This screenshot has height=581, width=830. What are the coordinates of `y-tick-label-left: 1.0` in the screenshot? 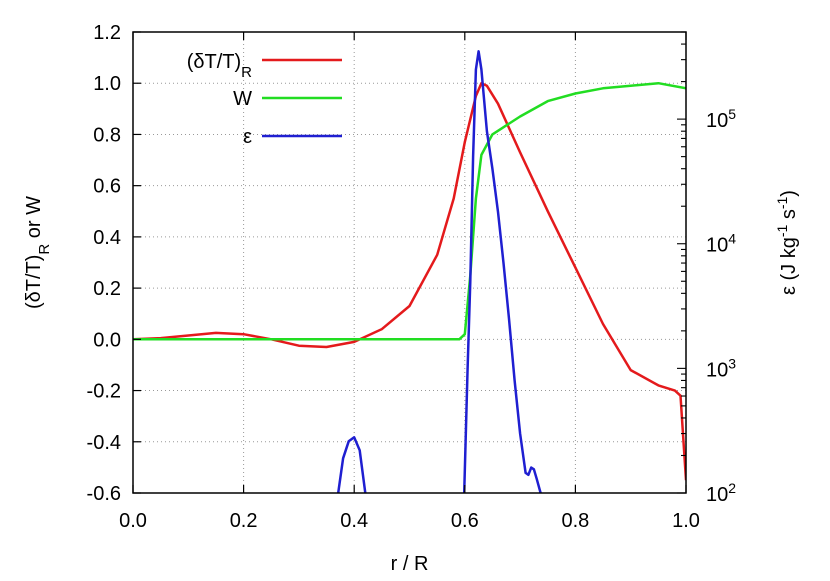 It's located at (107, 84).